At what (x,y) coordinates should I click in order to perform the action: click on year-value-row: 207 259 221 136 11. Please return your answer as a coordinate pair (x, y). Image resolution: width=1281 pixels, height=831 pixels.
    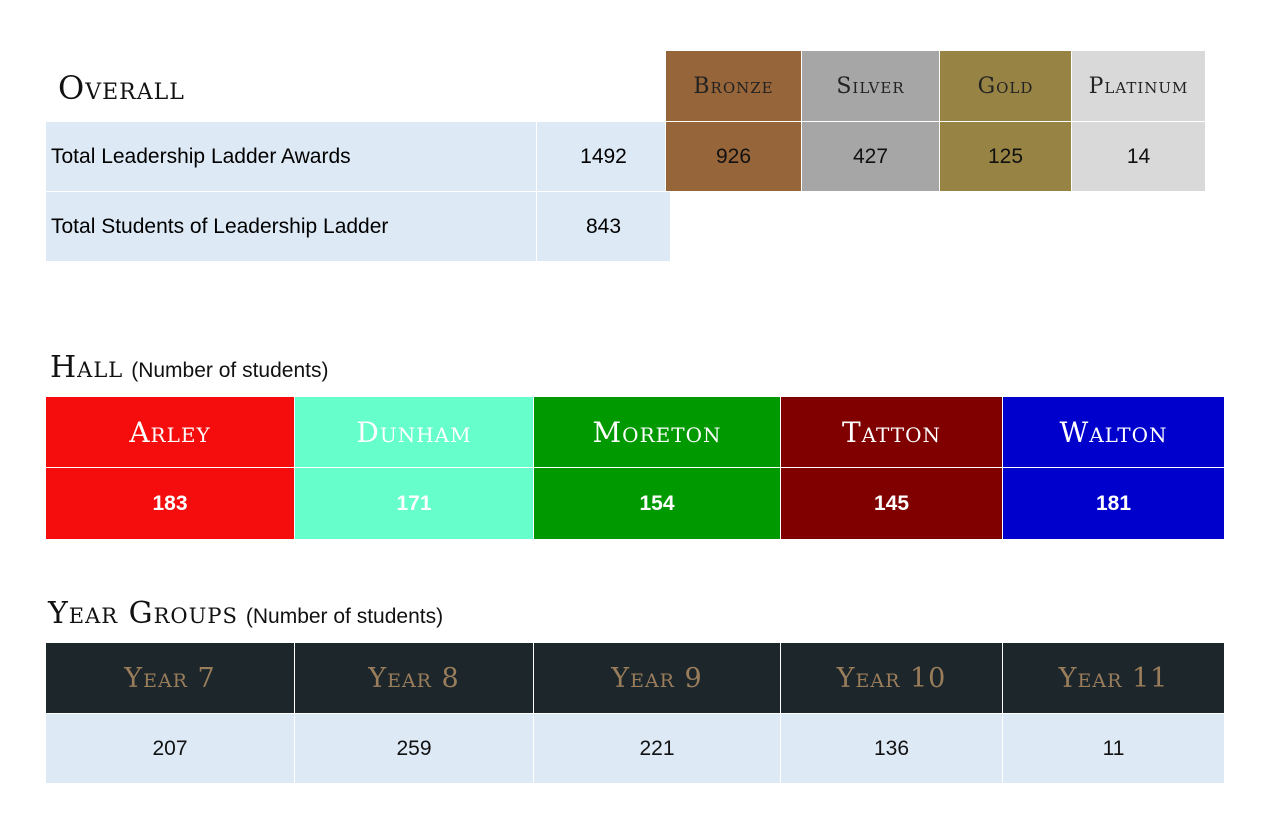
    Looking at the image, I should click on (635, 748).